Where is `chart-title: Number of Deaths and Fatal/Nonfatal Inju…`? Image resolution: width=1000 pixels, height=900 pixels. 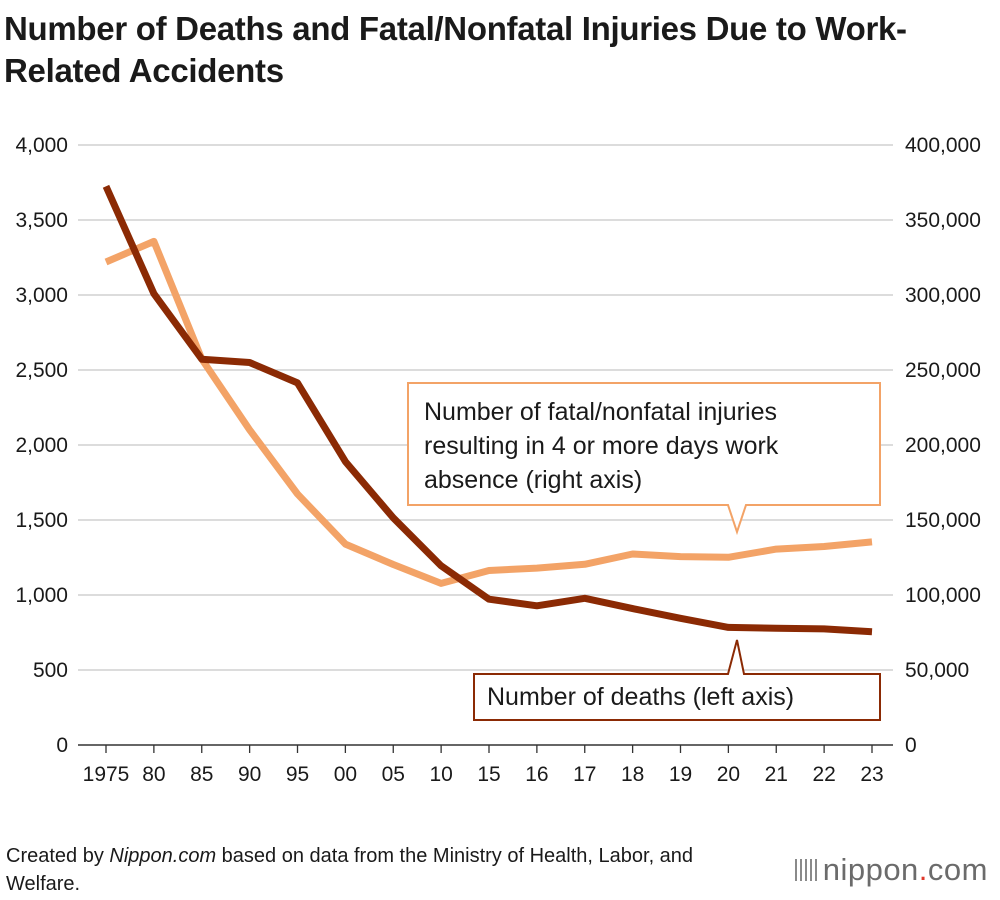 chart-title: Number of Deaths and Fatal/Nonfatal Inju… is located at coordinates (455, 49).